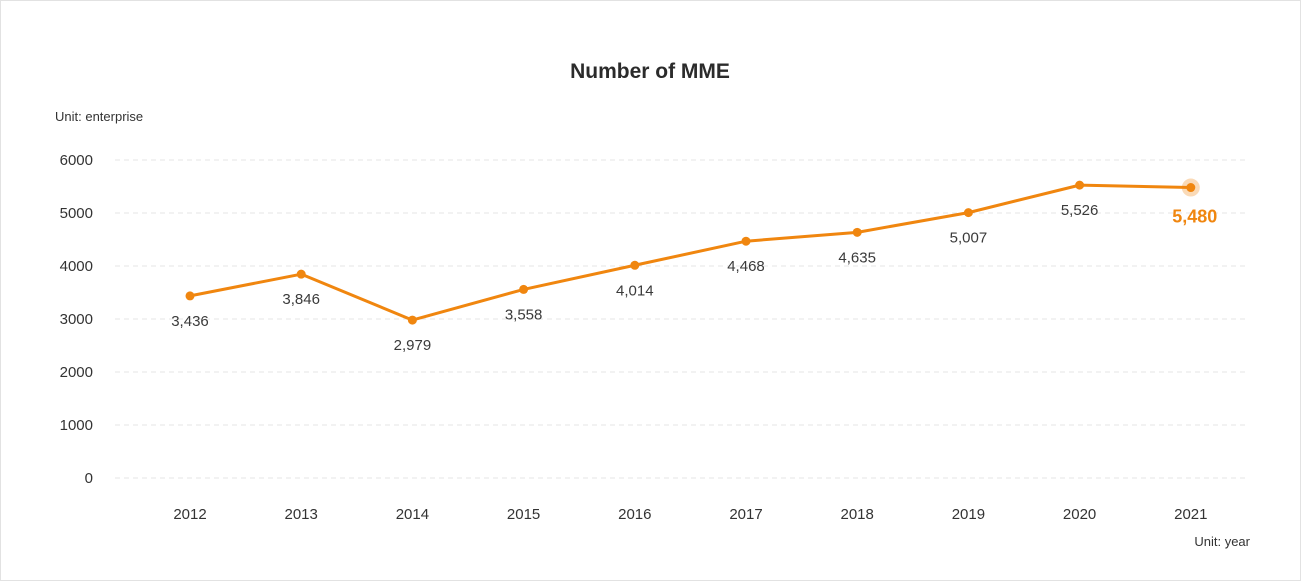 This screenshot has width=1301, height=581. What do you see at coordinates (1080, 210) in the screenshot?
I see `data-label: 5,526` at bounding box center [1080, 210].